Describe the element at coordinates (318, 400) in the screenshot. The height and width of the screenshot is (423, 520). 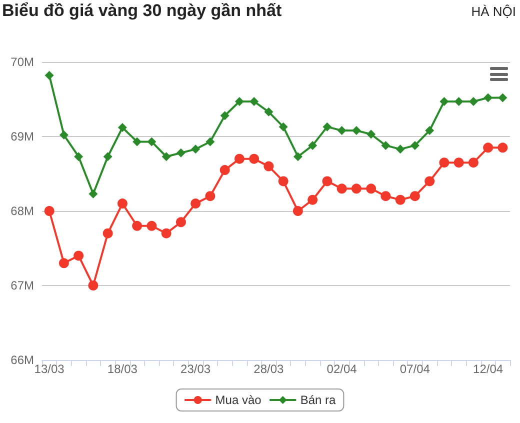
I see `legend-label: Bán ra` at that location.